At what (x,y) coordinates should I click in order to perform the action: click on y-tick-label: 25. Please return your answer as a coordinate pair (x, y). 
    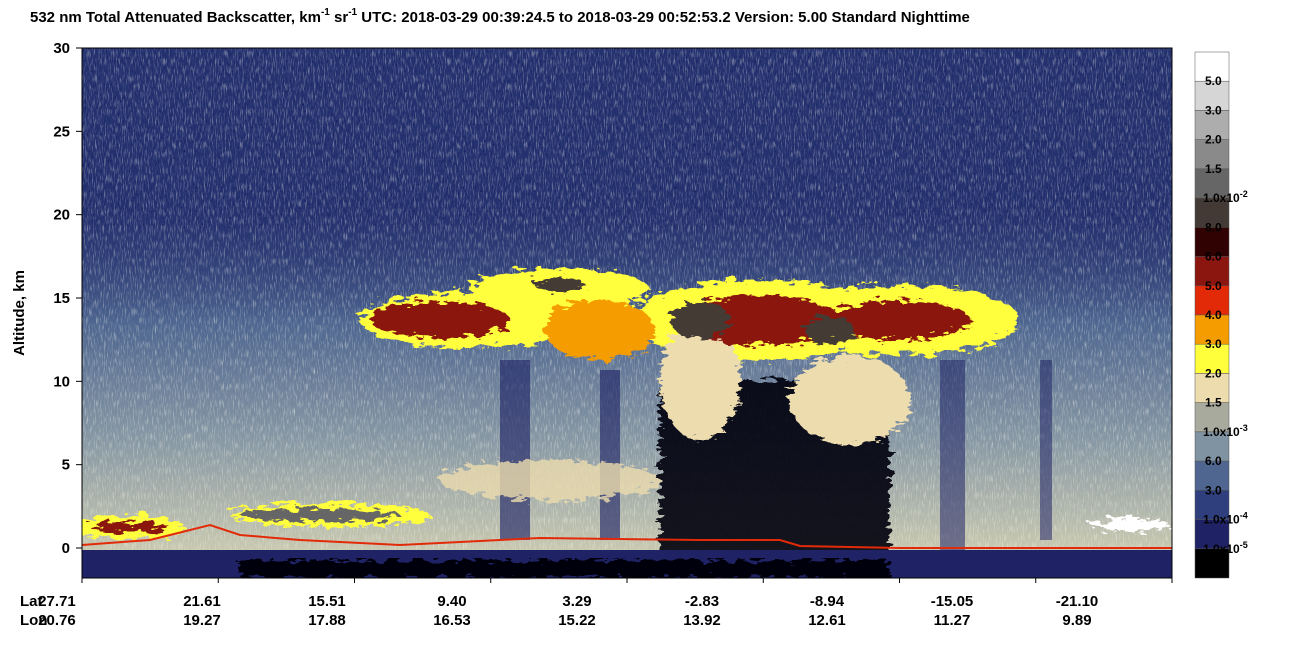
    Looking at the image, I should click on (61, 131).